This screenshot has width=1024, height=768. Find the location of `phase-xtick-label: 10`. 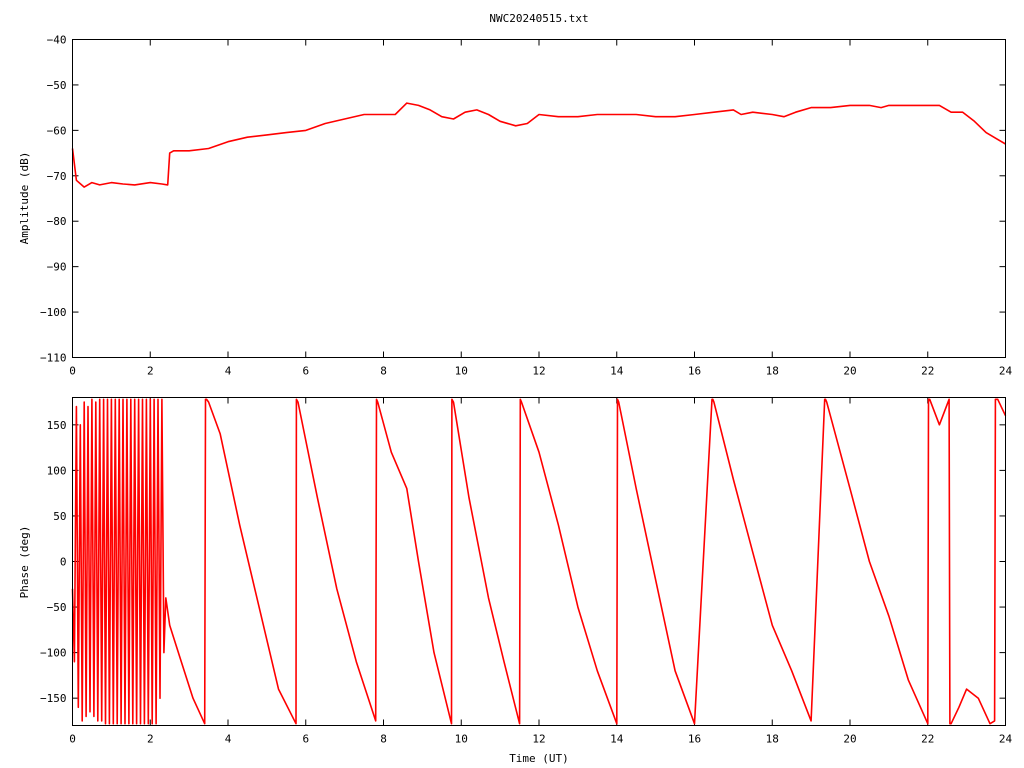

phase-xtick-label: 10 is located at coordinates (461, 739).